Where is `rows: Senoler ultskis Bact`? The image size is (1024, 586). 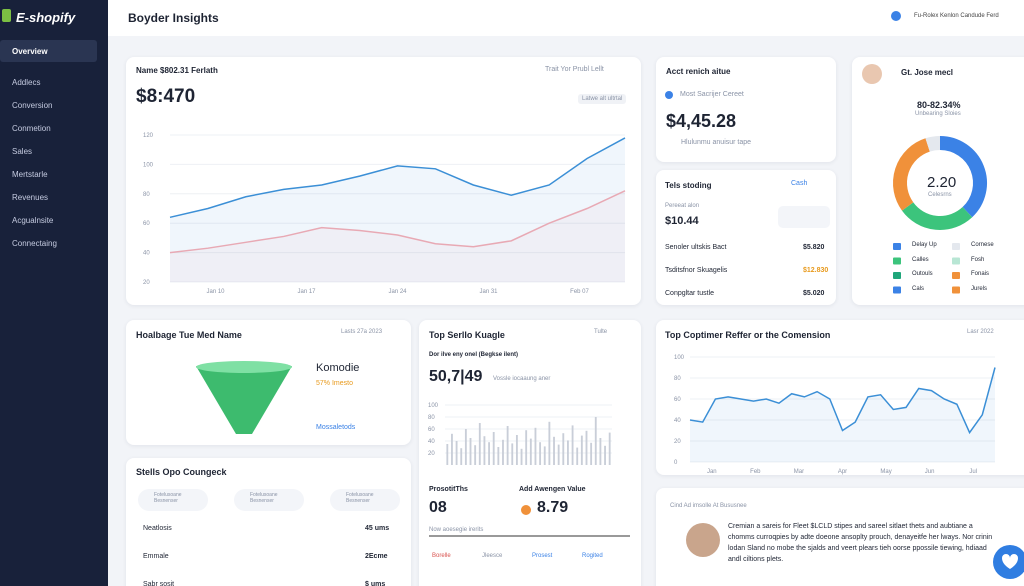 rows: Senoler ultskis Bact is located at coordinates (696, 247).